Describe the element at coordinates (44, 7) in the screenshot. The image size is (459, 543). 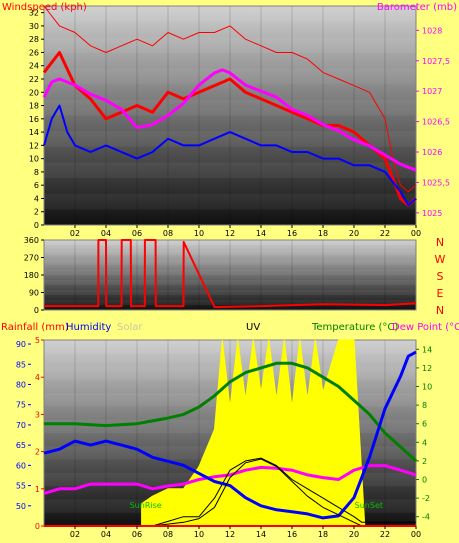
I see `windspeed-axis-title: Windspeed (kph)` at that location.